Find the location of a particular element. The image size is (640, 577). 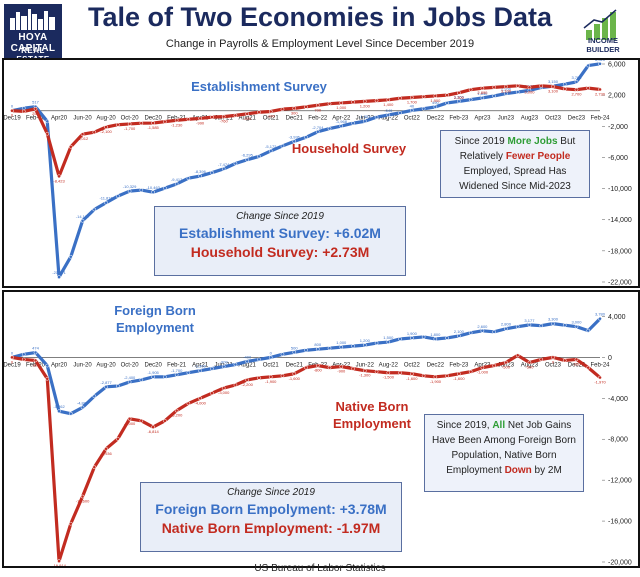

data-label: 0 is located at coordinates (12, 106).